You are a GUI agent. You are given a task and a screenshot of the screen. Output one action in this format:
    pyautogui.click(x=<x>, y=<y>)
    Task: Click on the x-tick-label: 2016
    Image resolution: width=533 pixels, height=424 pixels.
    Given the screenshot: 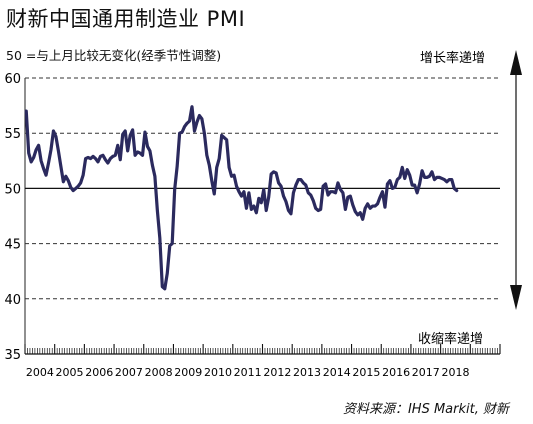 What is the action you would take?
    pyautogui.click(x=396, y=372)
    